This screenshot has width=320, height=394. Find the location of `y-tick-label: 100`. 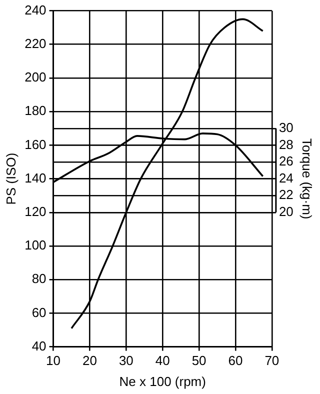

y-tick-label: 100 is located at coordinates (35, 245).